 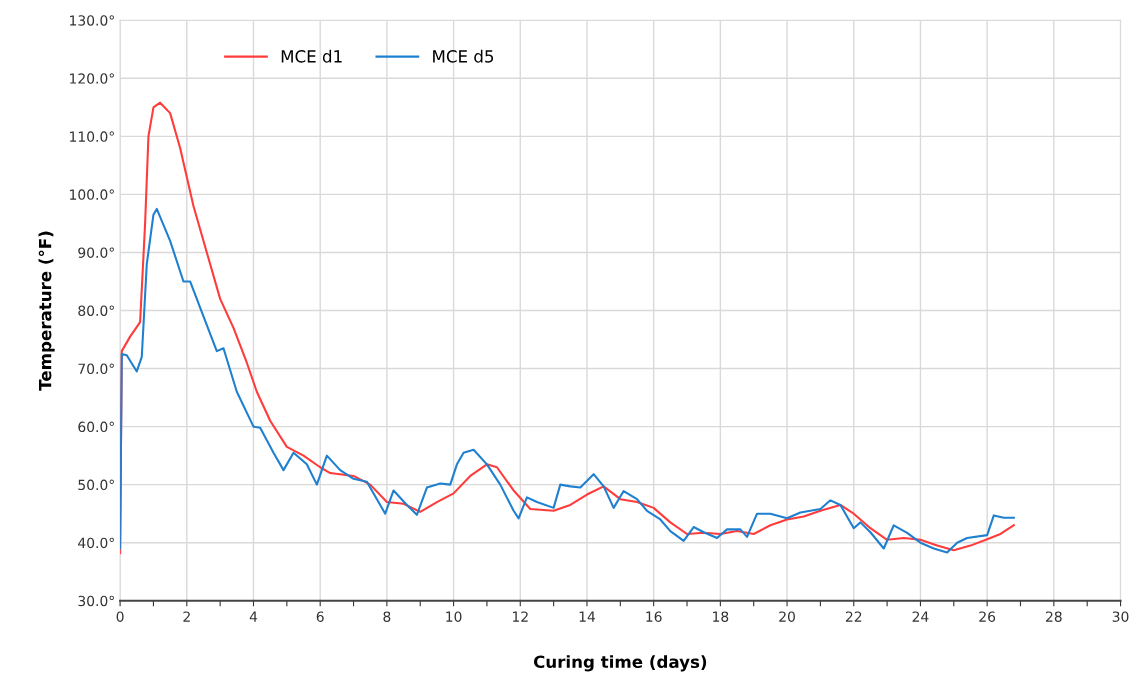 What do you see at coordinates (320, 616) in the screenshot?
I see `x-tick-label: 6` at bounding box center [320, 616].